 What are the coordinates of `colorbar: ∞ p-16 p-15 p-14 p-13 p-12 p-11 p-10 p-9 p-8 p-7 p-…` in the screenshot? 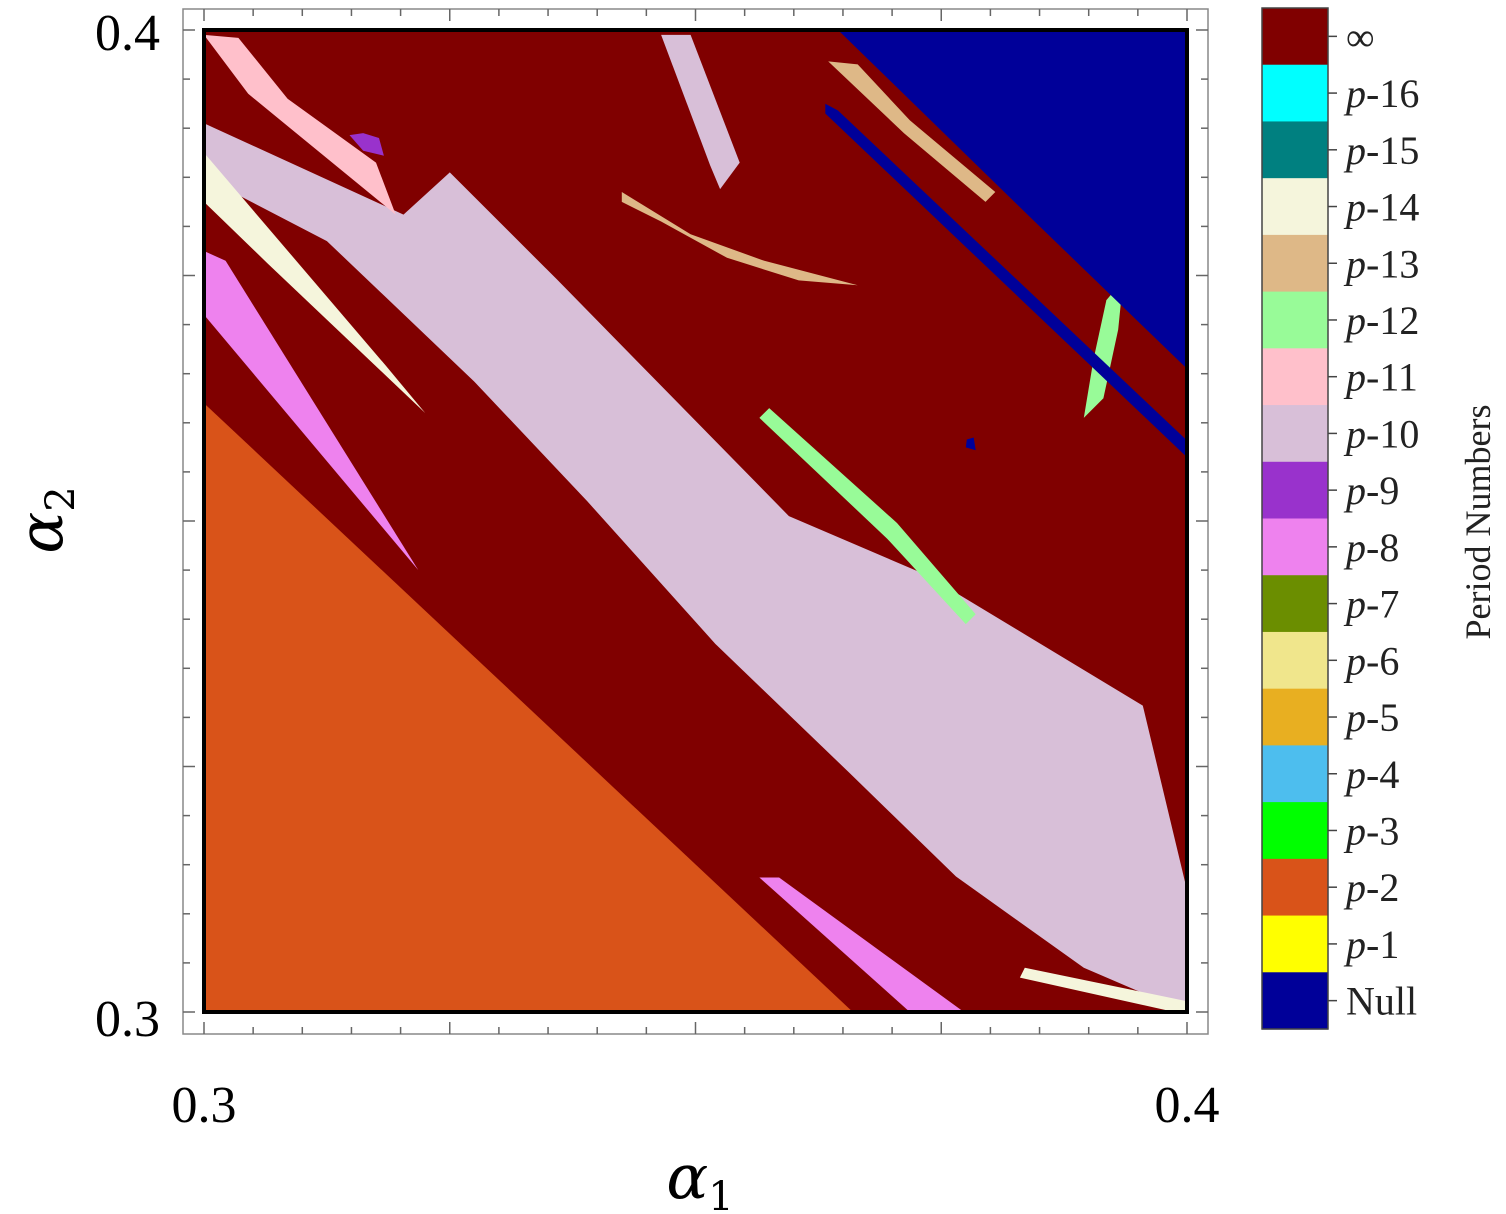 It's located at (1340, 518).